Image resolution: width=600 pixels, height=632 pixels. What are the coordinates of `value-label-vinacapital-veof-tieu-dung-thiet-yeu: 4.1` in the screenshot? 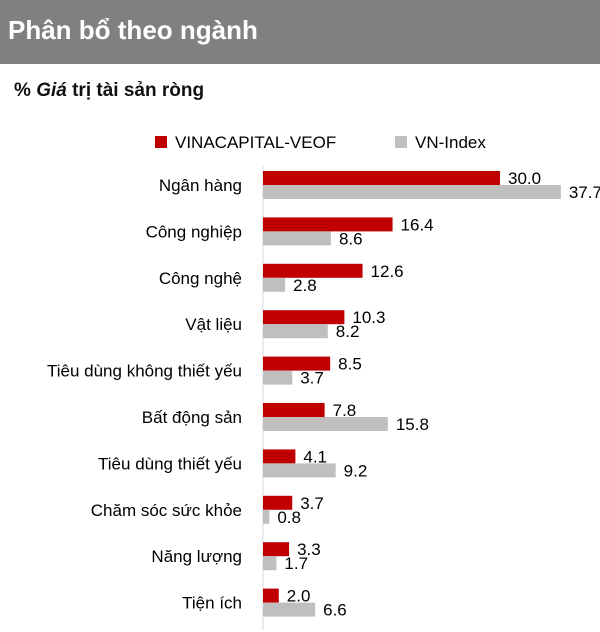 It's located at (315, 456).